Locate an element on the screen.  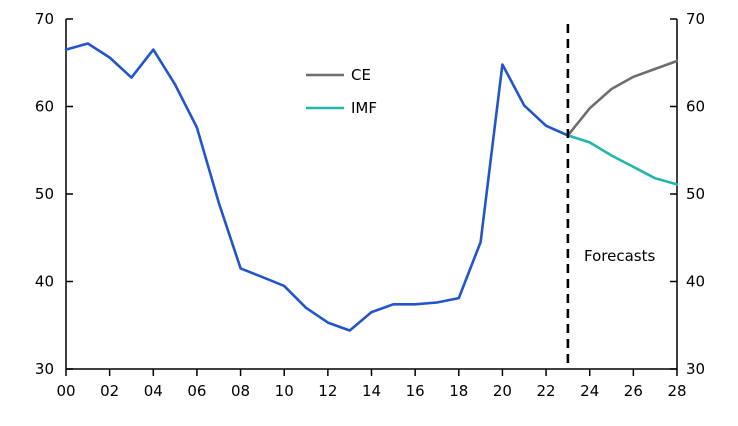
left-y-tick-label: 60 is located at coordinates (44, 107).